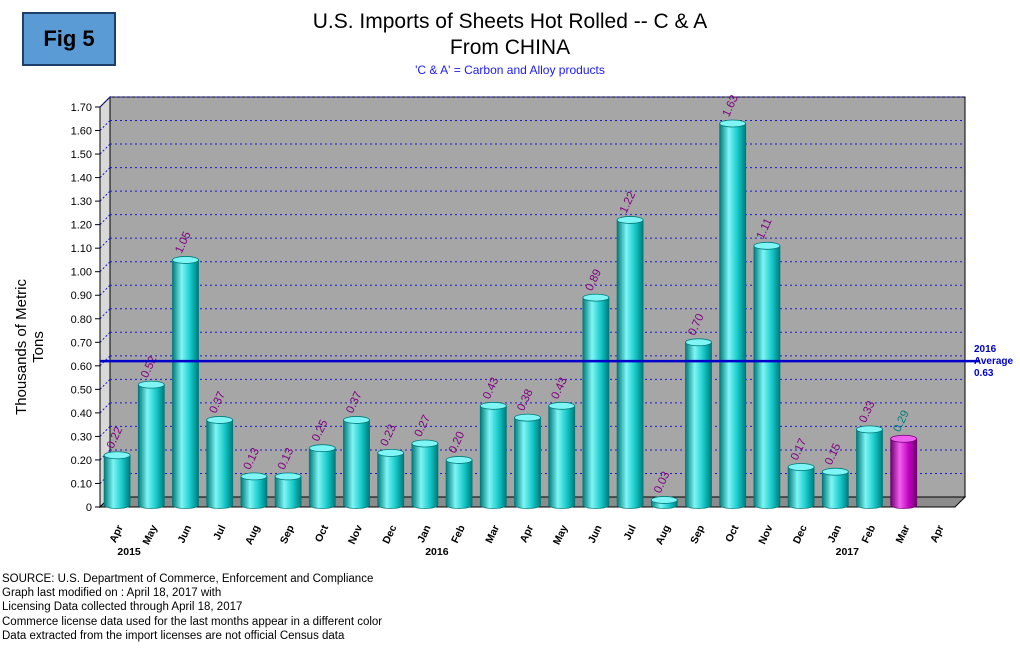 The width and height of the screenshot is (1020, 648). Describe the element at coordinates (69, 39) in the screenshot. I see `figure-badge: Fig 5` at that location.